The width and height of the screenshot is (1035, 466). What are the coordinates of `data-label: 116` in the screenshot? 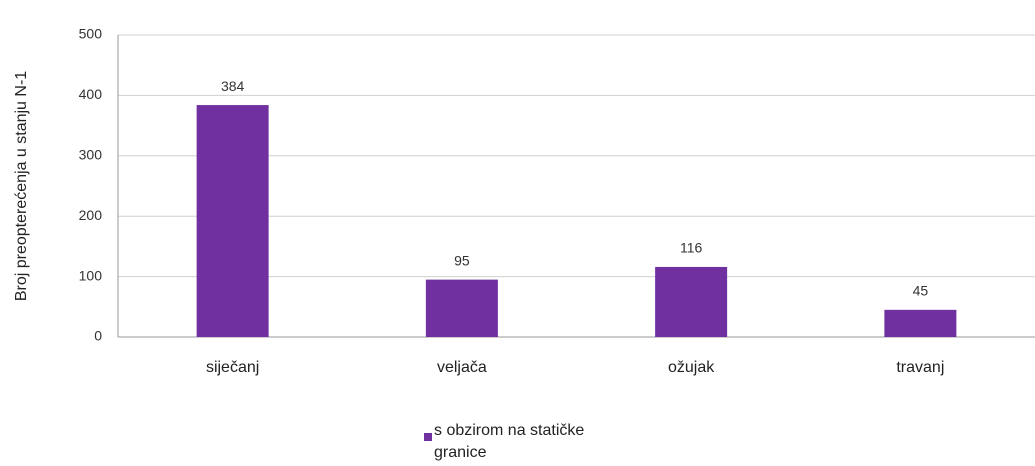 It's located at (691, 248).